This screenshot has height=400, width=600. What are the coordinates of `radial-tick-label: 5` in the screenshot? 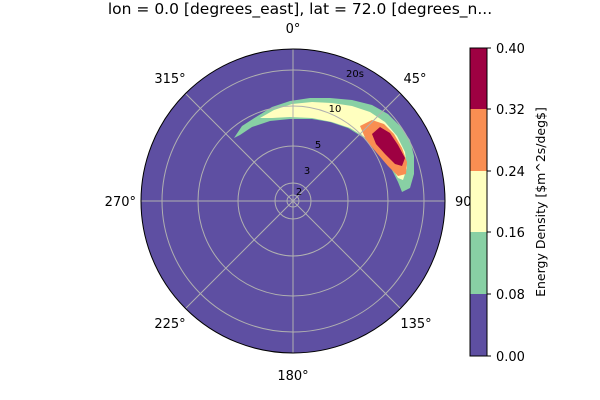 It's located at (318, 145).